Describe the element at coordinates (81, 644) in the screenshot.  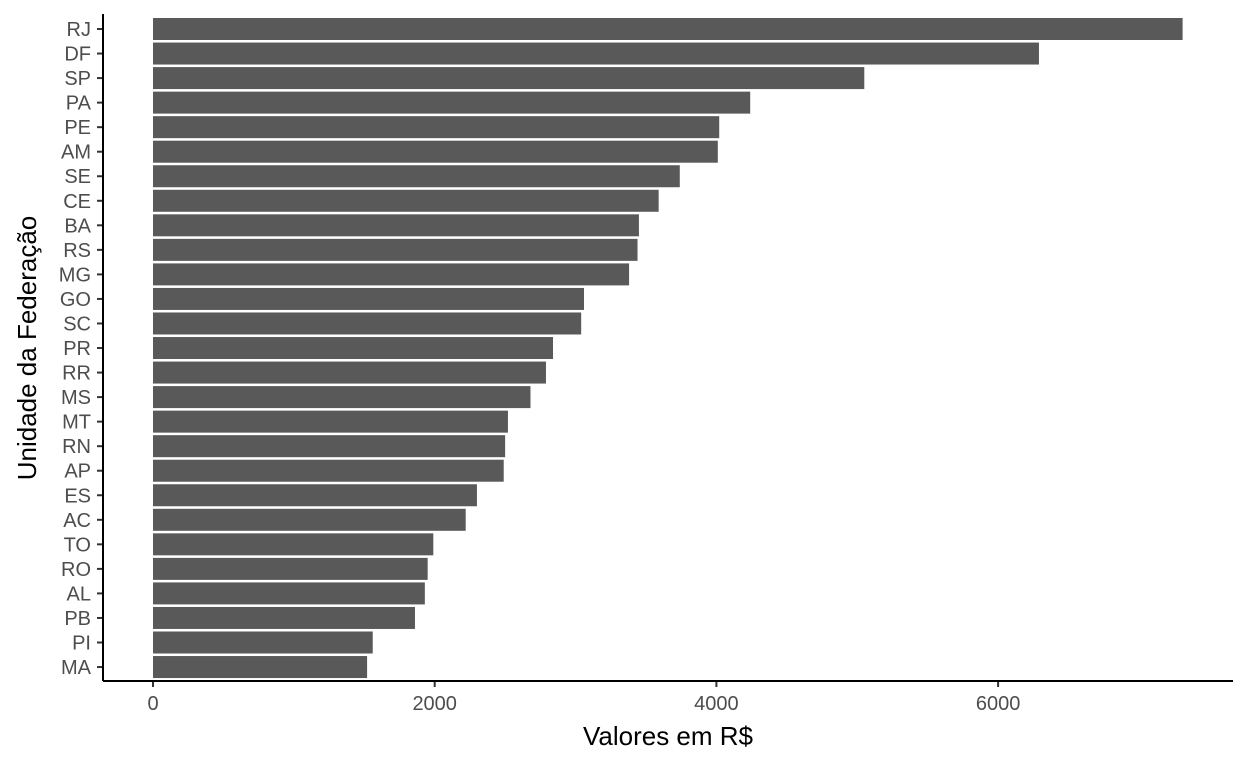
I see `y-tick-label-pi: PI` at that location.